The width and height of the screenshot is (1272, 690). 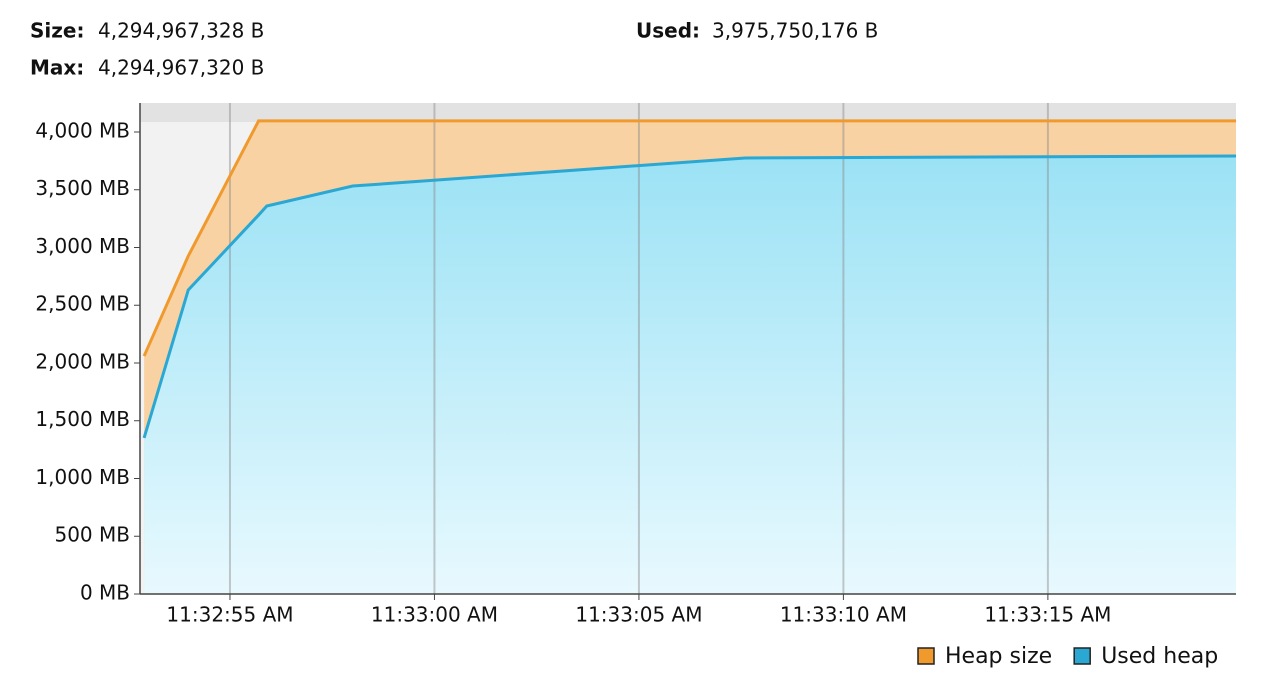 What do you see at coordinates (638, 615) in the screenshot?
I see `x-tick-label: 11:33:05 AM` at bounding box center [638, 615].